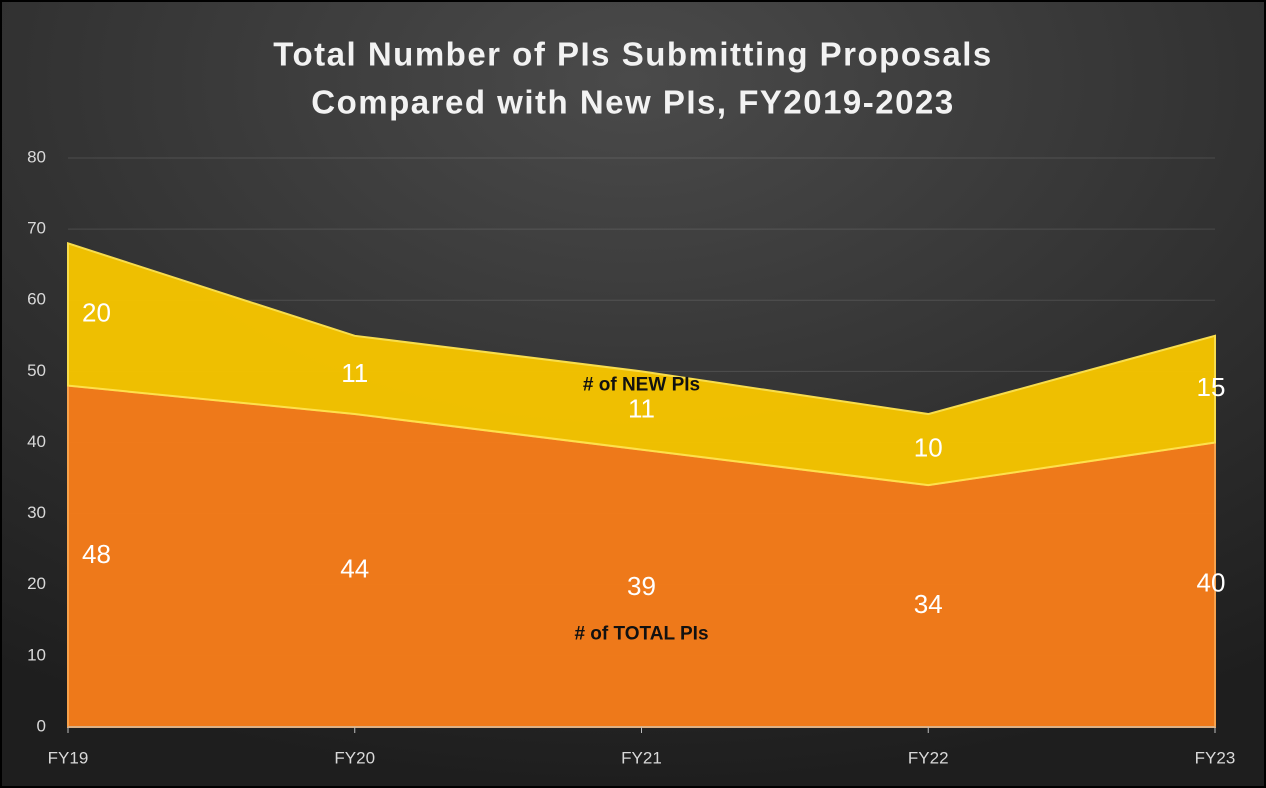  I want to click on data-label: 20, so click(96, 312).